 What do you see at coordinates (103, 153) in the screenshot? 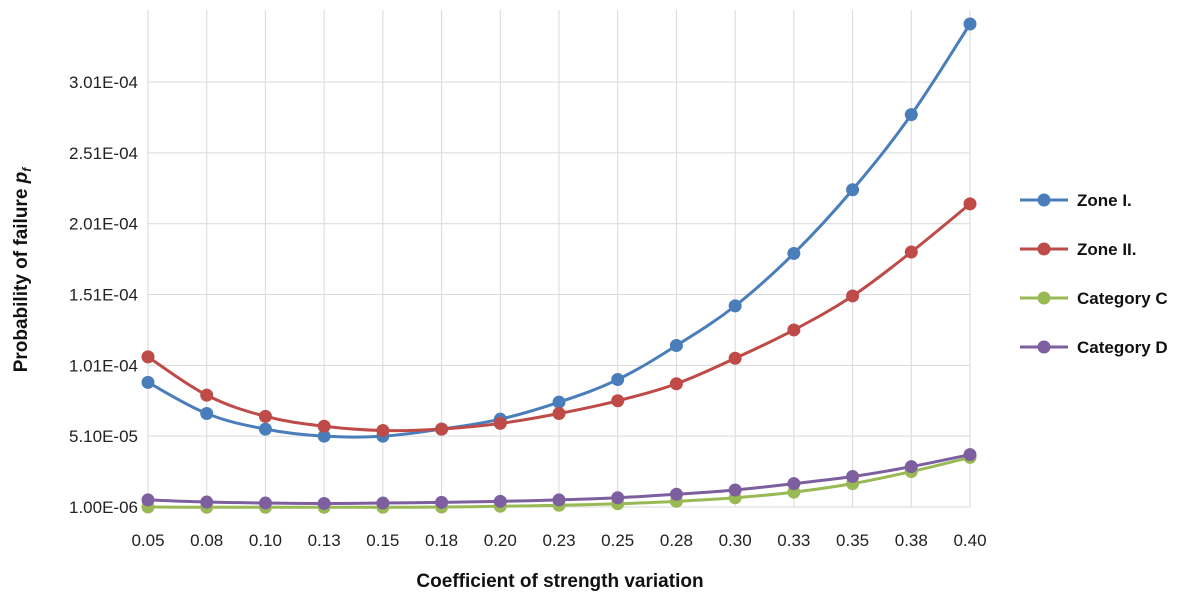
I see `y-tick-label: 2.51E-04` at bounding box center [103, 153].